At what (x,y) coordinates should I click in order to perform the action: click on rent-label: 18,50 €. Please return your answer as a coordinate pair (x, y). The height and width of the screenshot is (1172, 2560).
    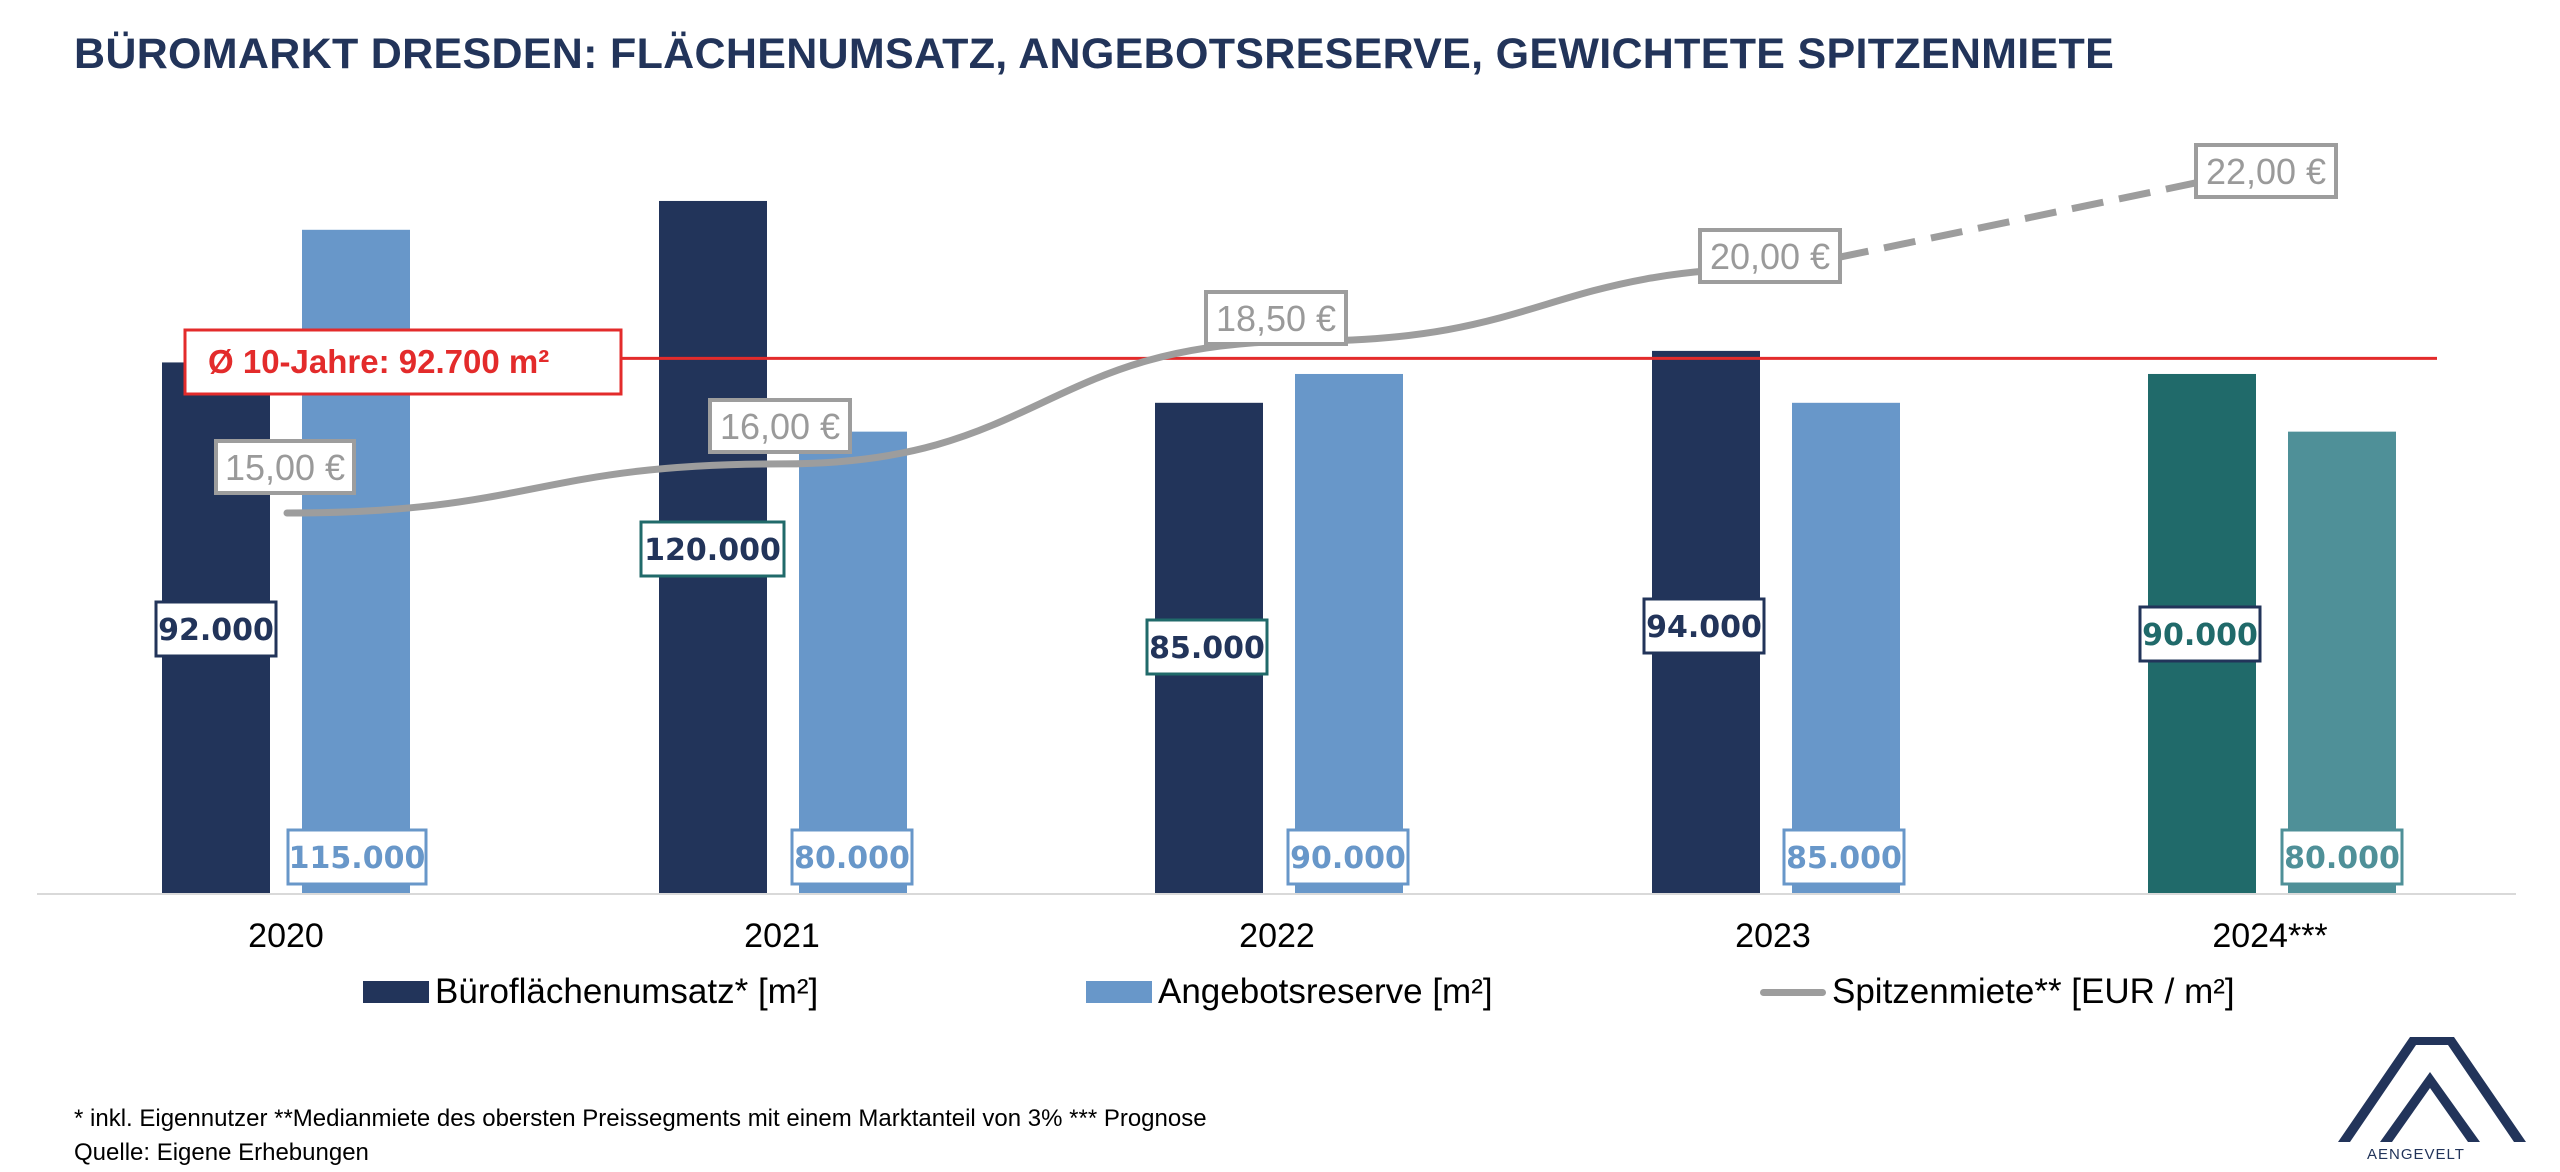
    Looking at the image, I should click on (1276, 318).